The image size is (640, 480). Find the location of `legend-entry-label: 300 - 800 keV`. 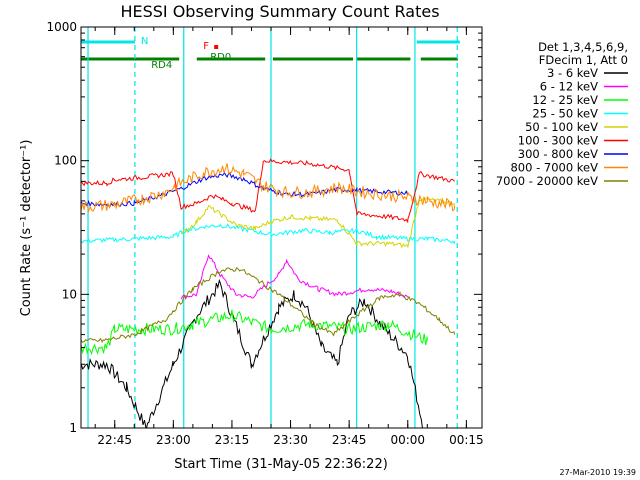

legend-entry-label: 300 - 800 keV is located at coordinates (558, 154).